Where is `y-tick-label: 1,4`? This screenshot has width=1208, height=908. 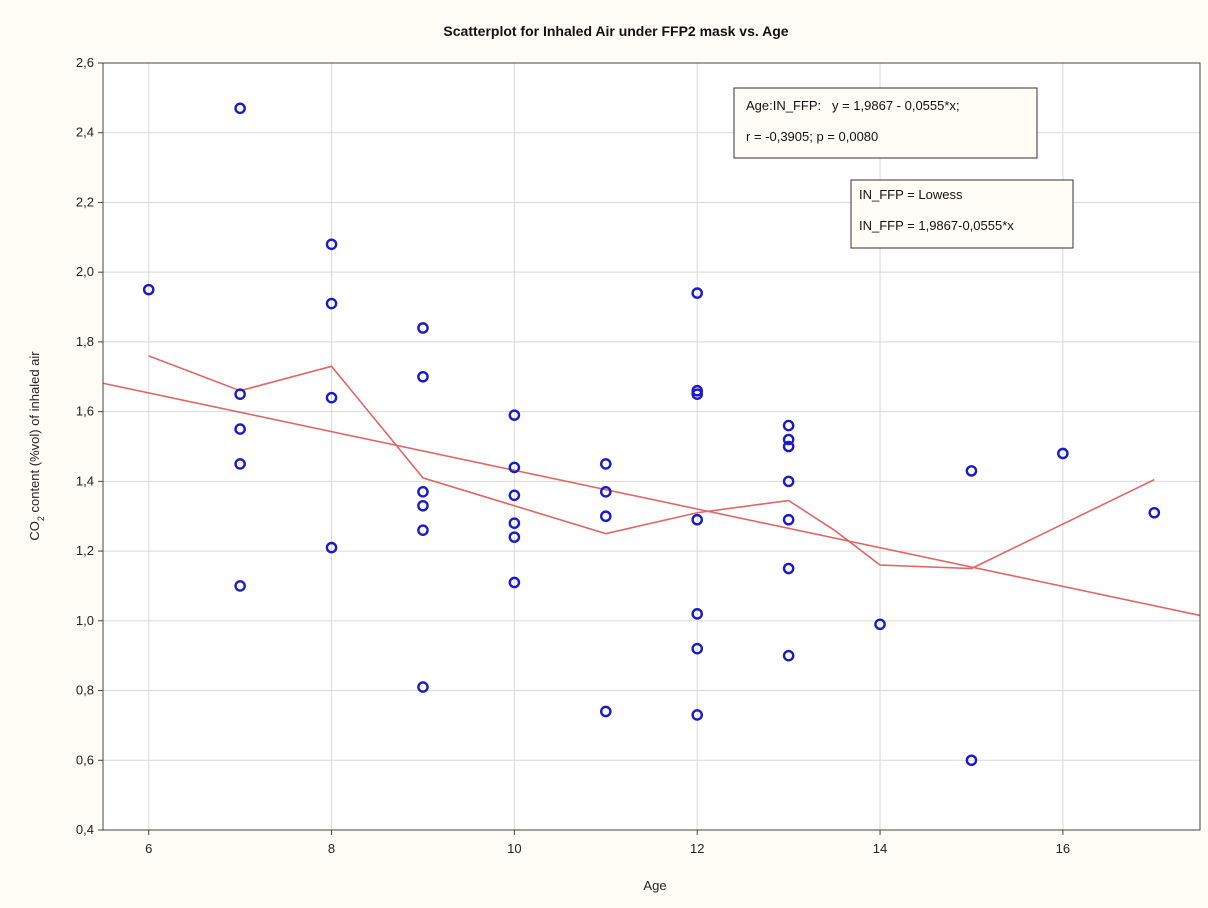 y-tick-label: 1,4 is located at coordinates (85, 480).